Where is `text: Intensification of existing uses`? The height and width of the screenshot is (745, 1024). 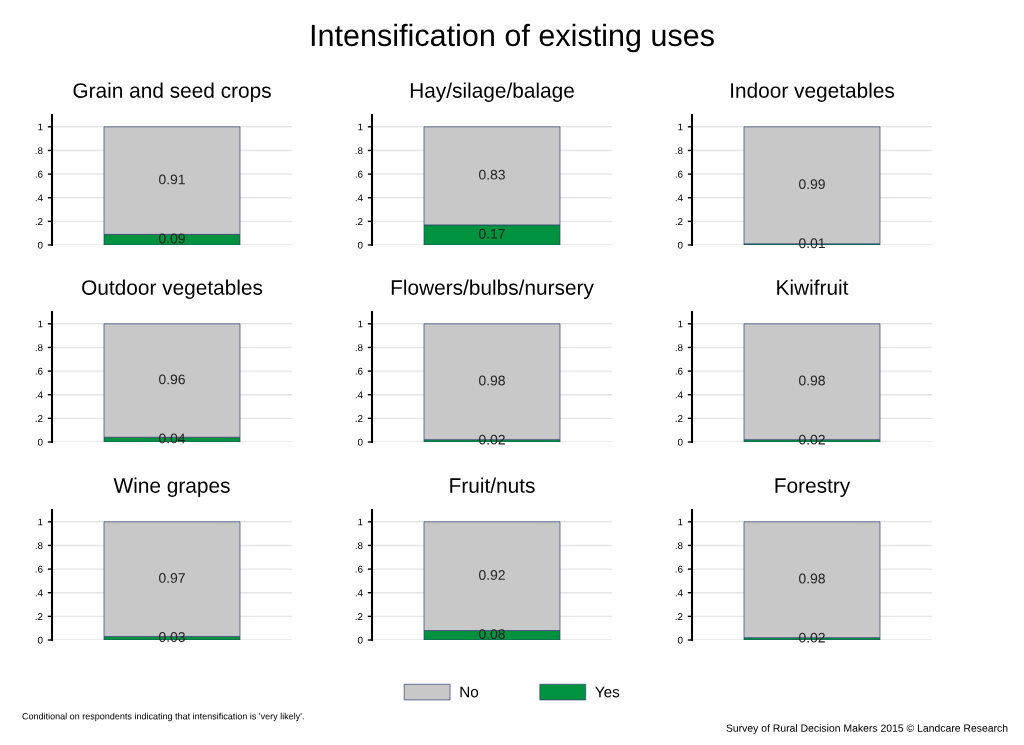
text: Intensification of existing uses is located at coordinates (512, 38).